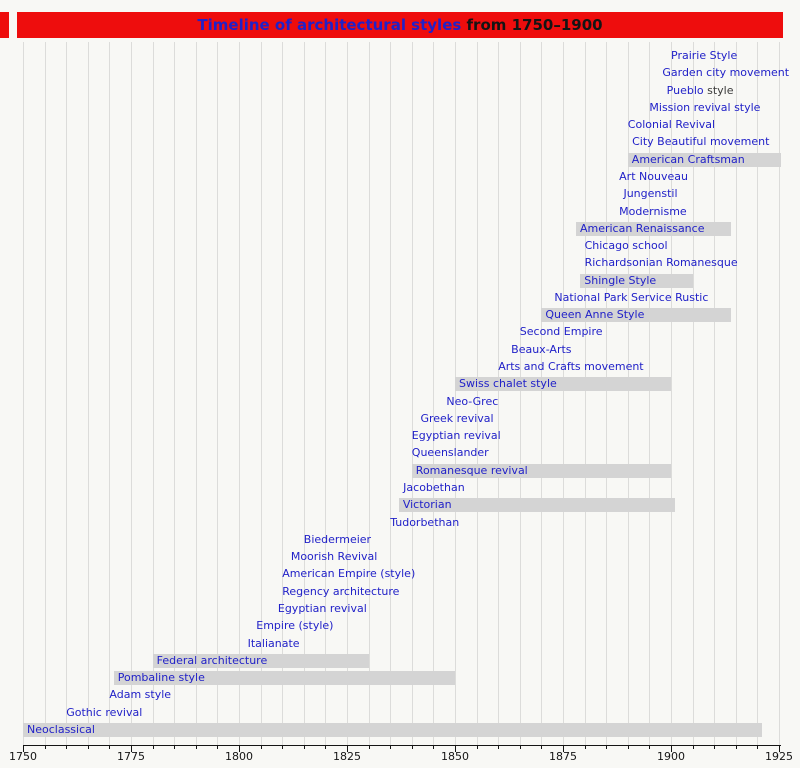 This screenshot has height=768, width=800. What do you see at coordinates (571, 367) in the screenshot?
I see `style-label: Arts and Crafts movement` at bounding box center [571, 367].